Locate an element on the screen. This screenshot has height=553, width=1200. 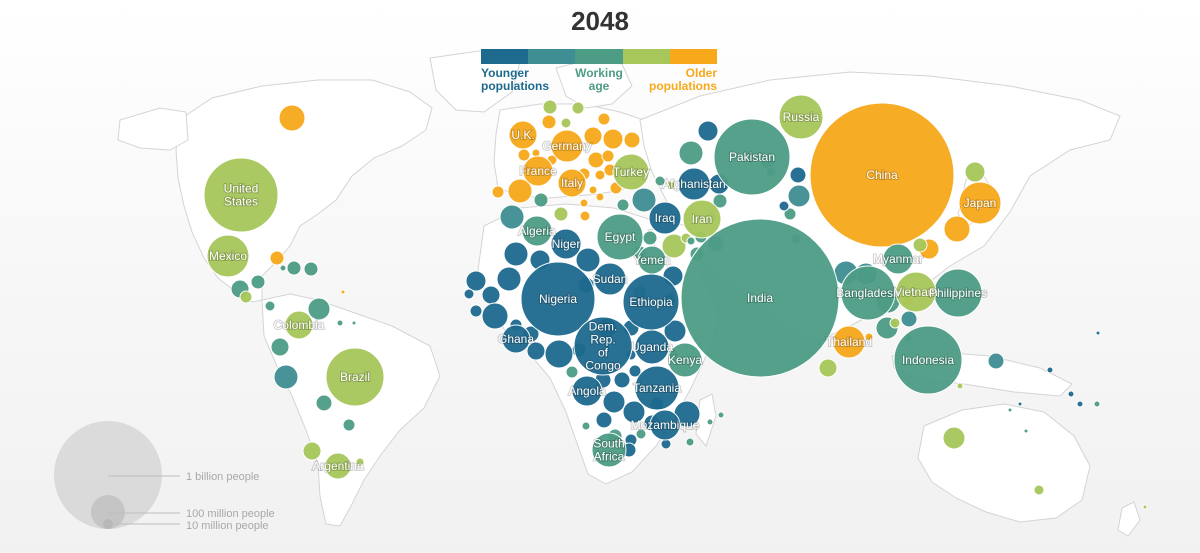
country-bubble-nigeria is located at coordinates (558, 299).